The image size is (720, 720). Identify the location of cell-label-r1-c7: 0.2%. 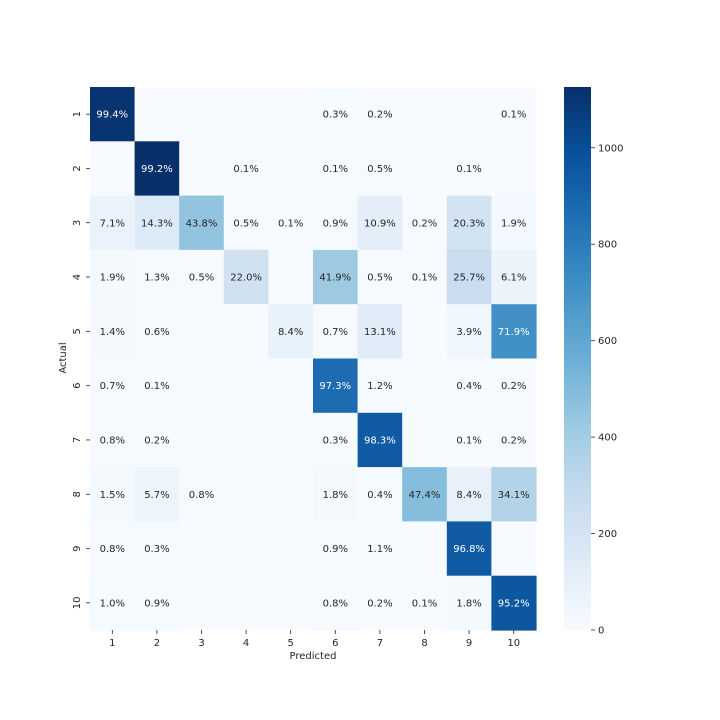
(379, 115).